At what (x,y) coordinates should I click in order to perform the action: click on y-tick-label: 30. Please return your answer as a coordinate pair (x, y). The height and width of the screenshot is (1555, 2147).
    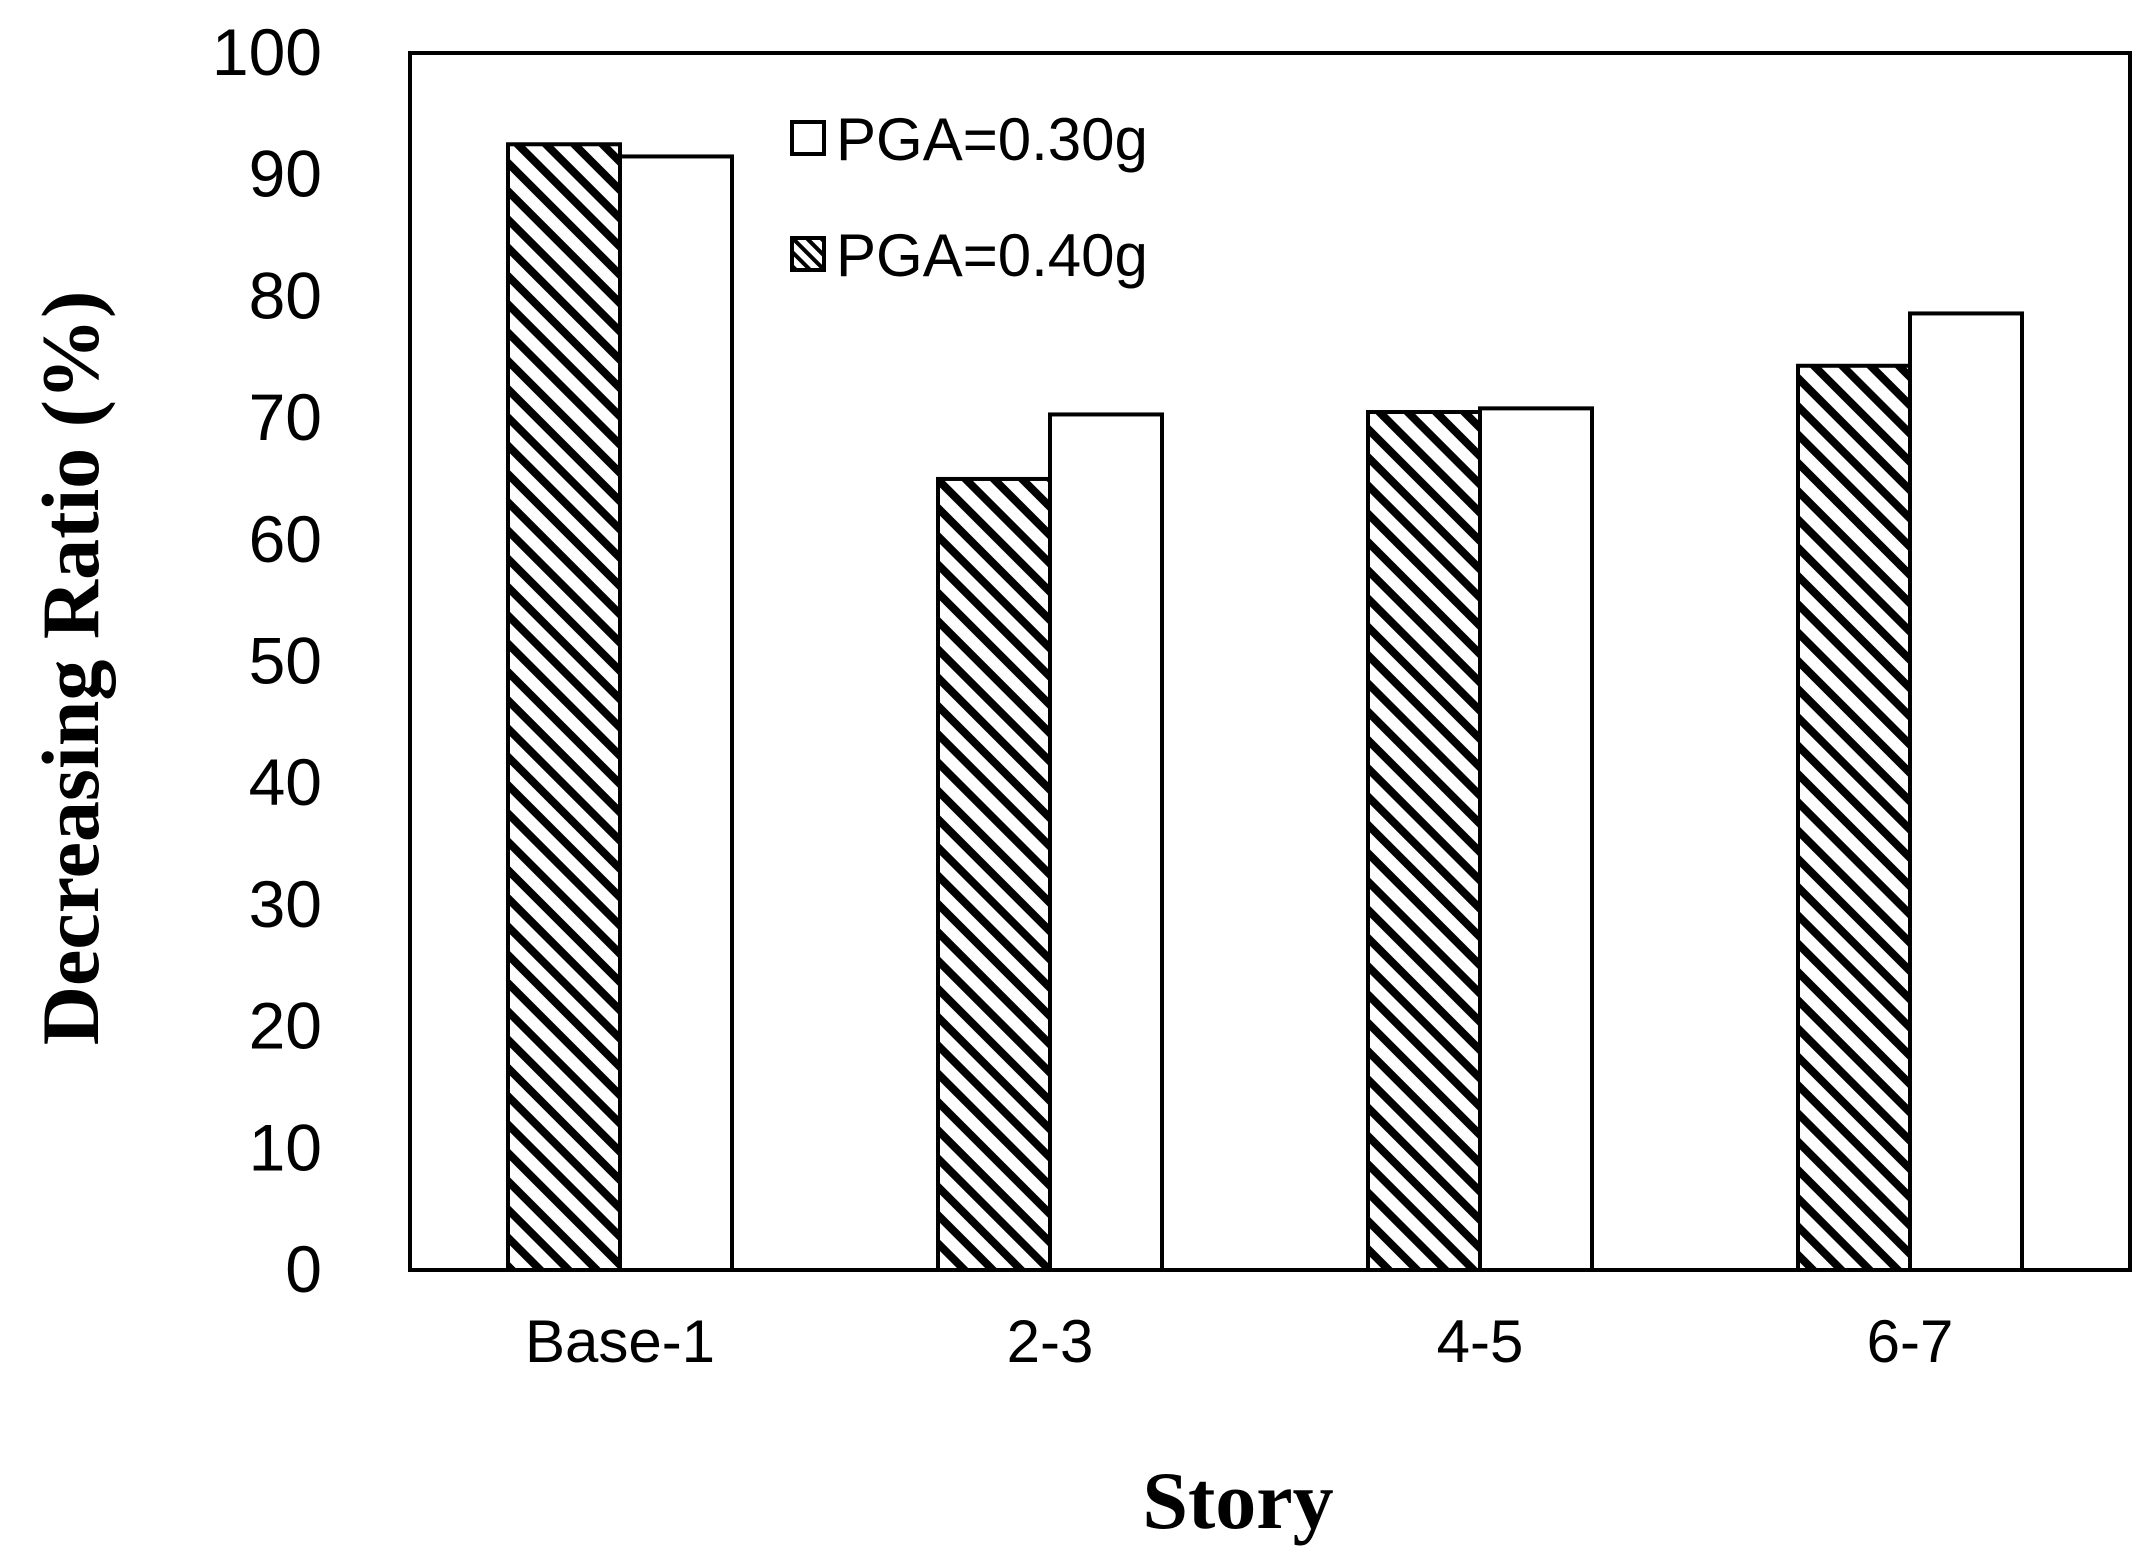
    Looking at the image, I should click on (285, 904).